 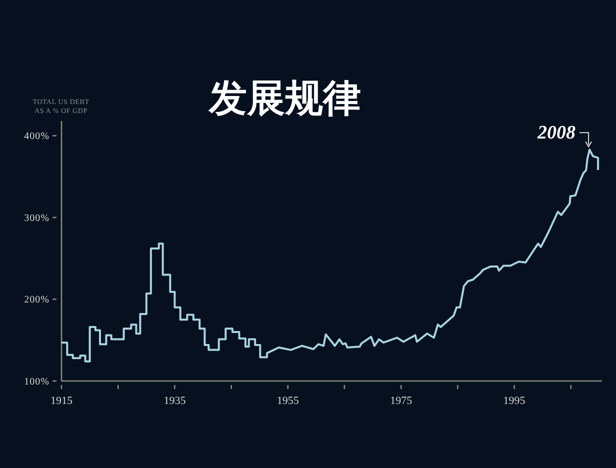 What do you see at coordinates (37, 382) in the screenshot?
I see `y-tick-label: 100%` at bounding box center [37, 382].